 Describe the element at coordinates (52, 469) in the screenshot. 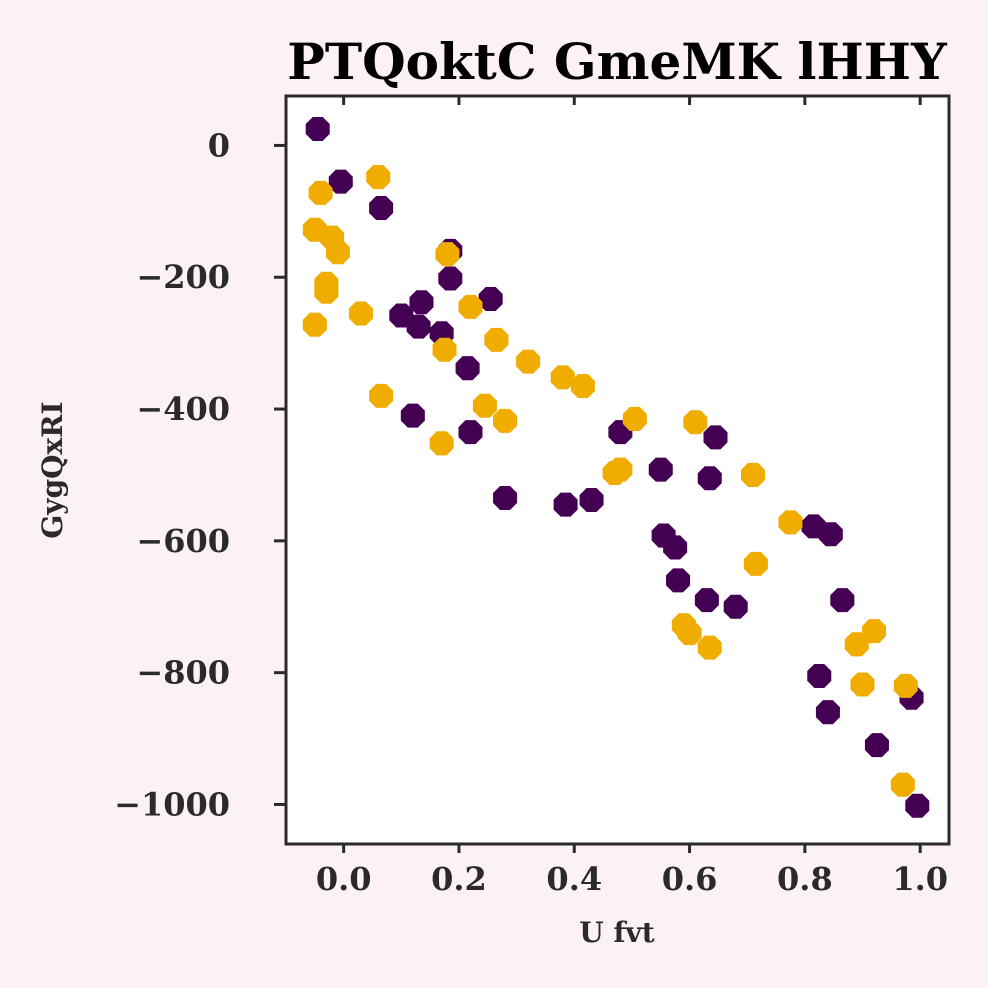

I see `y-axis-label: GygQxRI` at that location.